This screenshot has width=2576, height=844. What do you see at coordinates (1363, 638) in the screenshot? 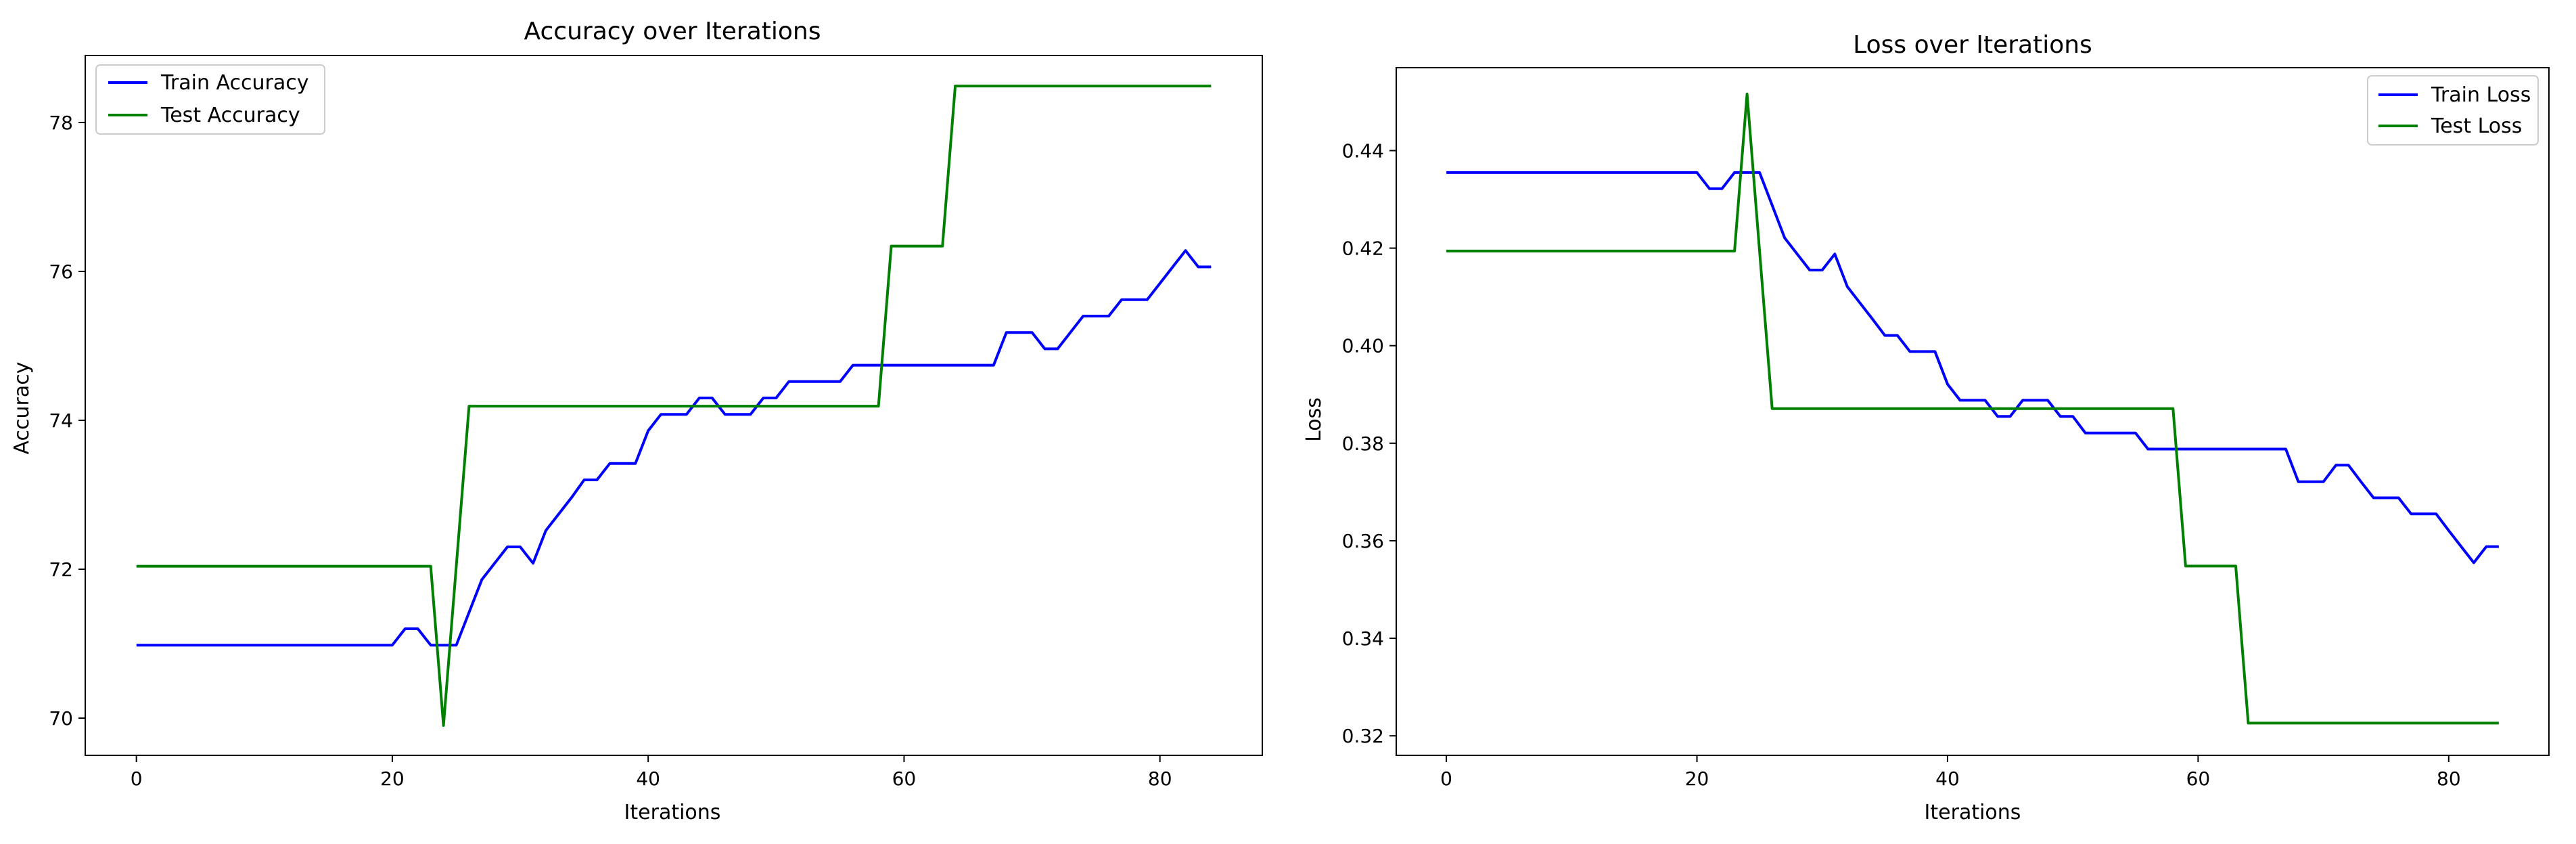
I see `loss-y-tick-label: 0.34` at bounding box center [1363, 638].